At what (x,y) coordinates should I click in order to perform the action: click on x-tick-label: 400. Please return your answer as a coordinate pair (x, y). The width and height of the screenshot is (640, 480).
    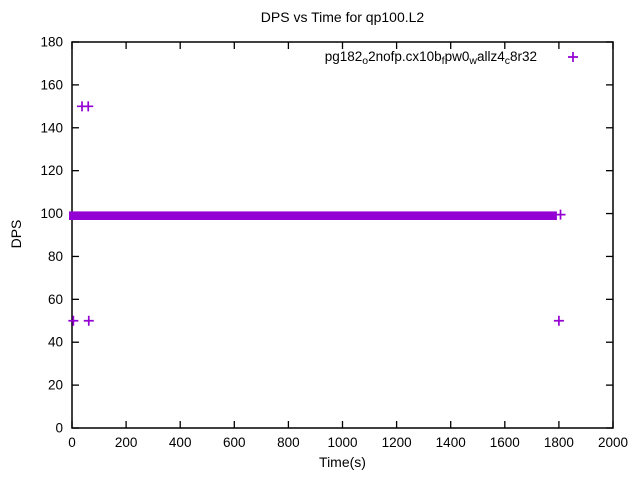
    Looking at the image, I should click on (180, 442).